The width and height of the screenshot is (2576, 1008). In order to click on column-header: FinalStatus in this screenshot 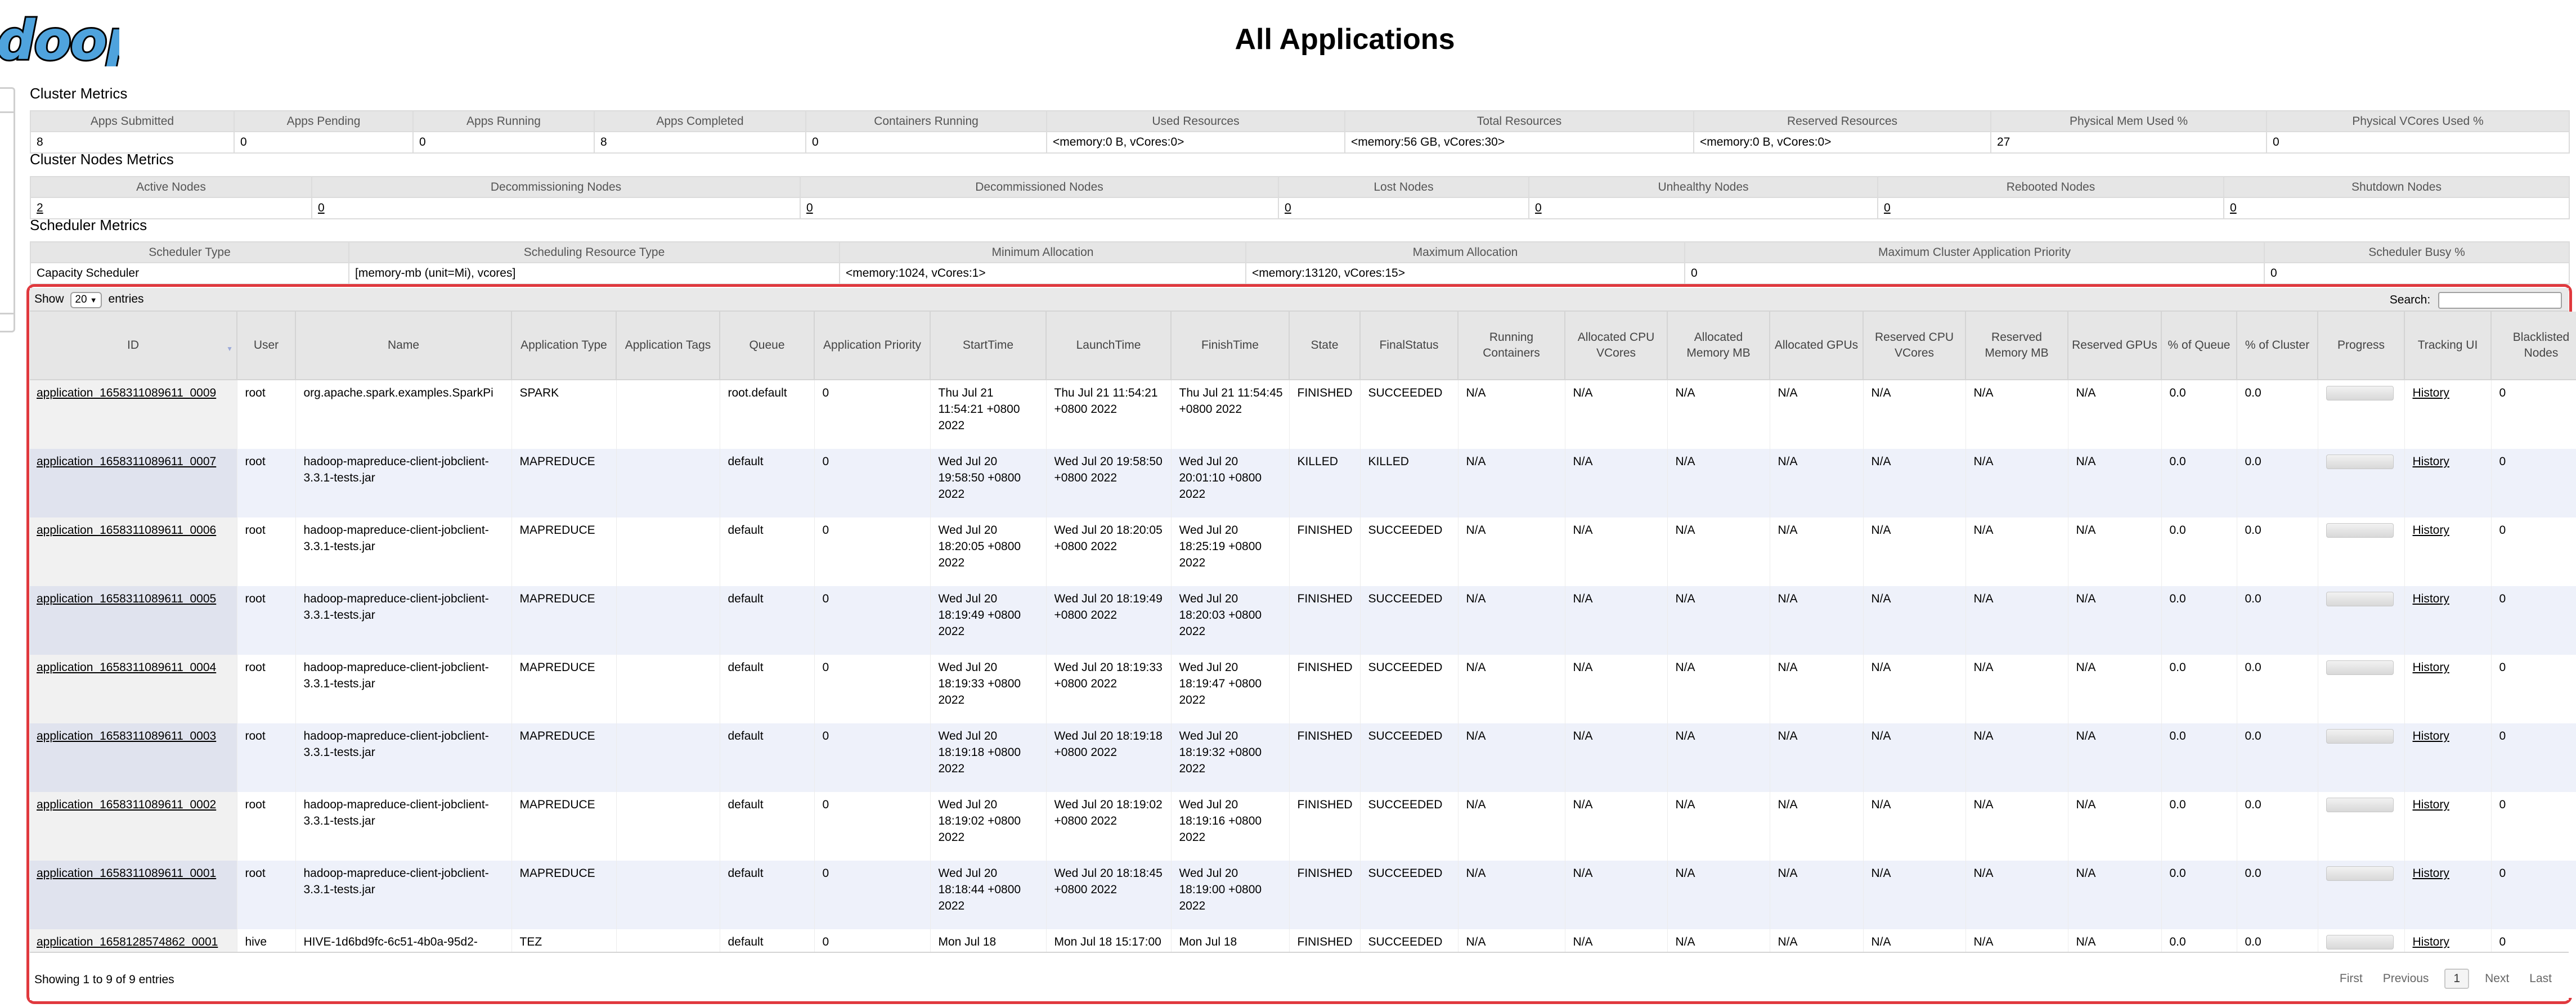, I will do `click(1409, 346)`.